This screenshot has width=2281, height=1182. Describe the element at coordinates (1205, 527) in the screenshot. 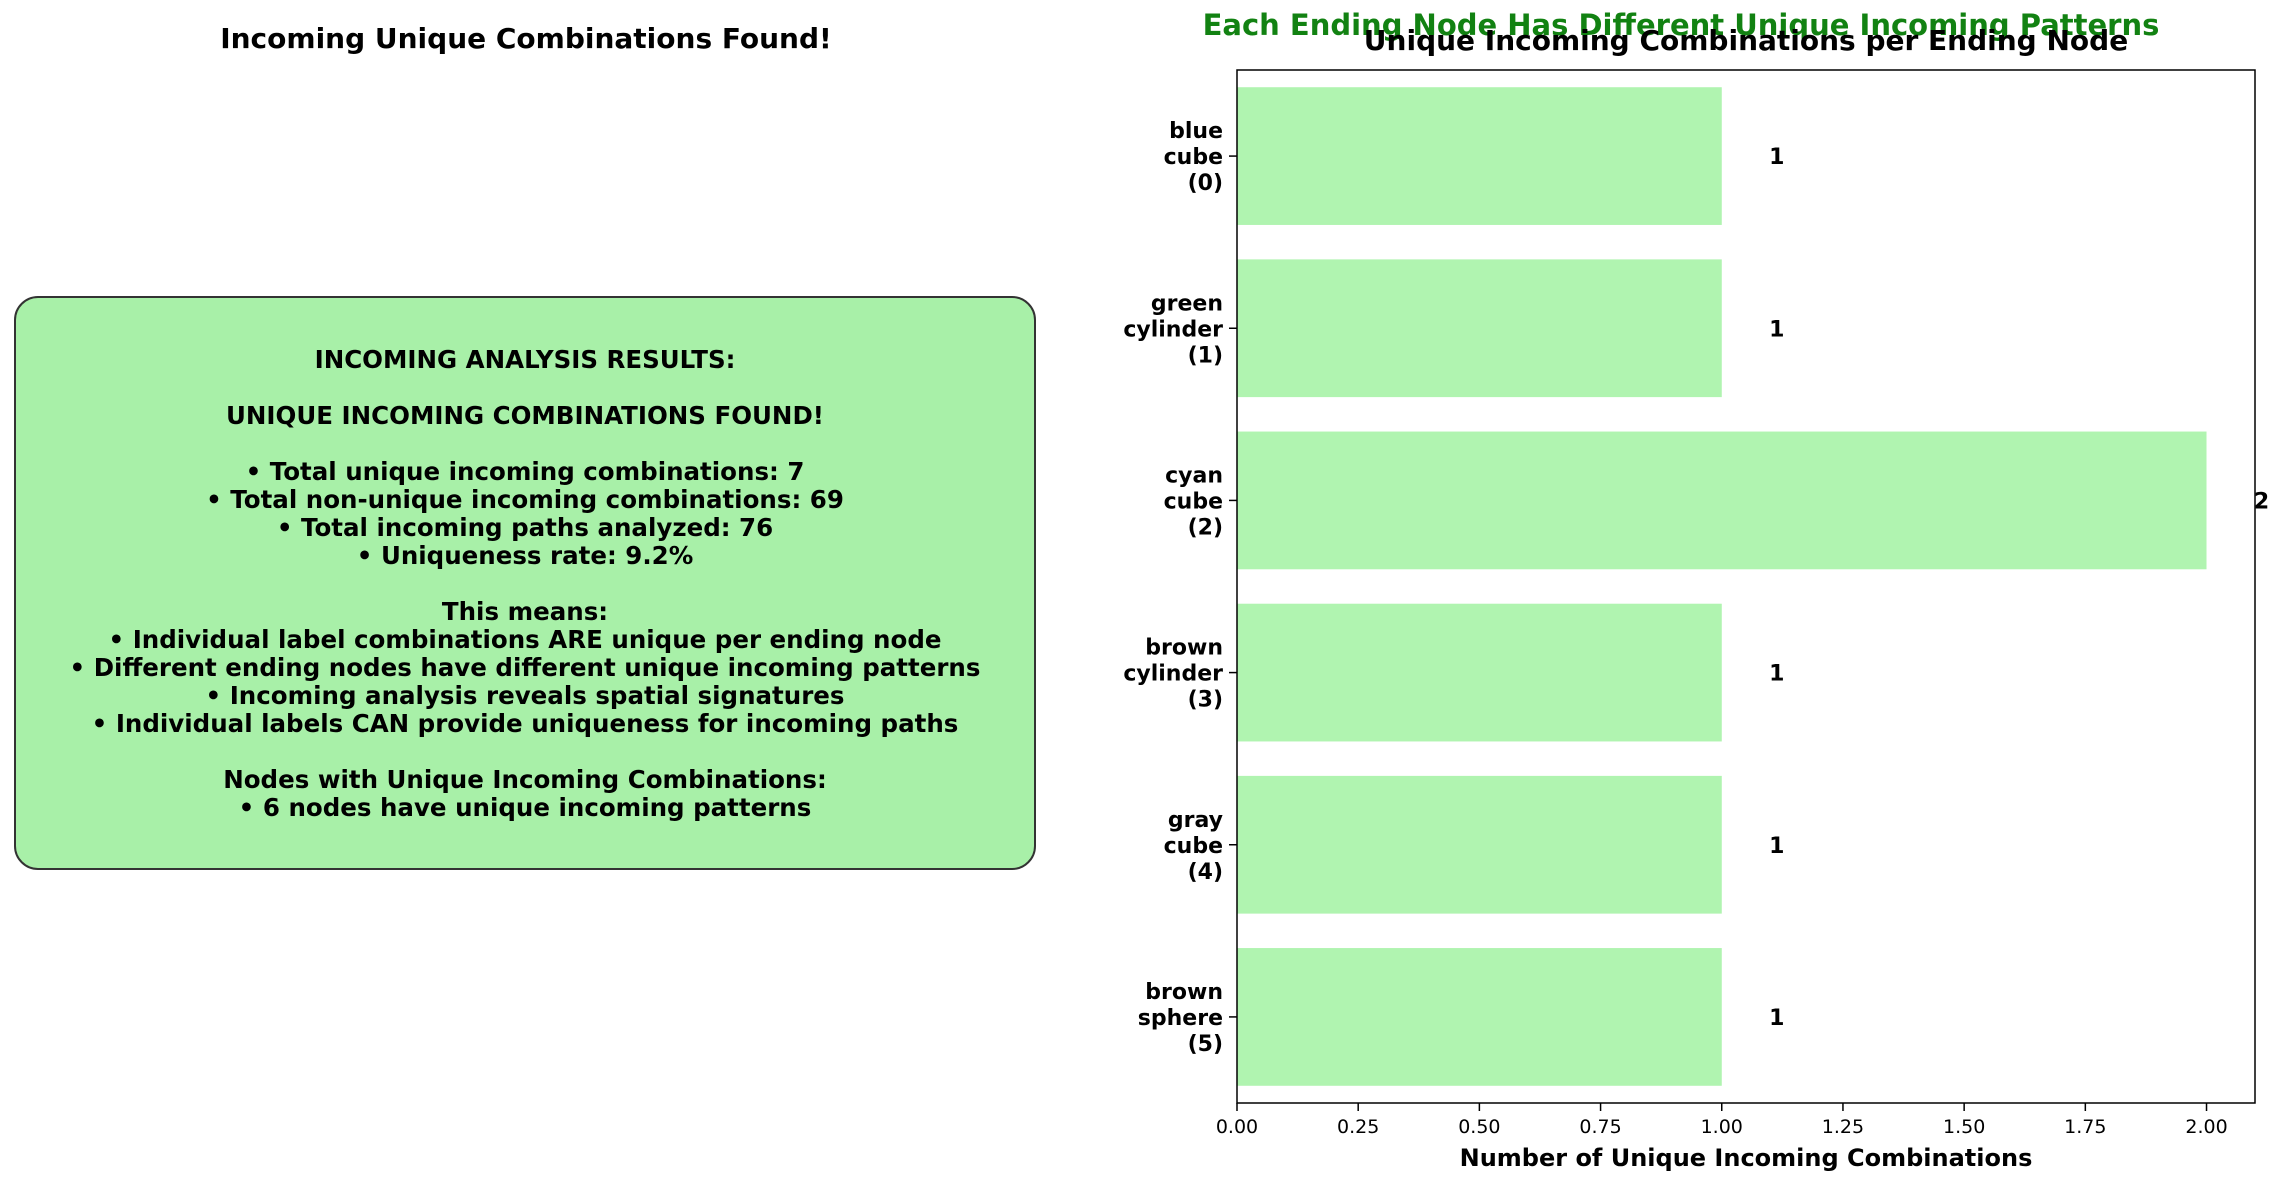

I see `y-tick-label: (2)` at that location.